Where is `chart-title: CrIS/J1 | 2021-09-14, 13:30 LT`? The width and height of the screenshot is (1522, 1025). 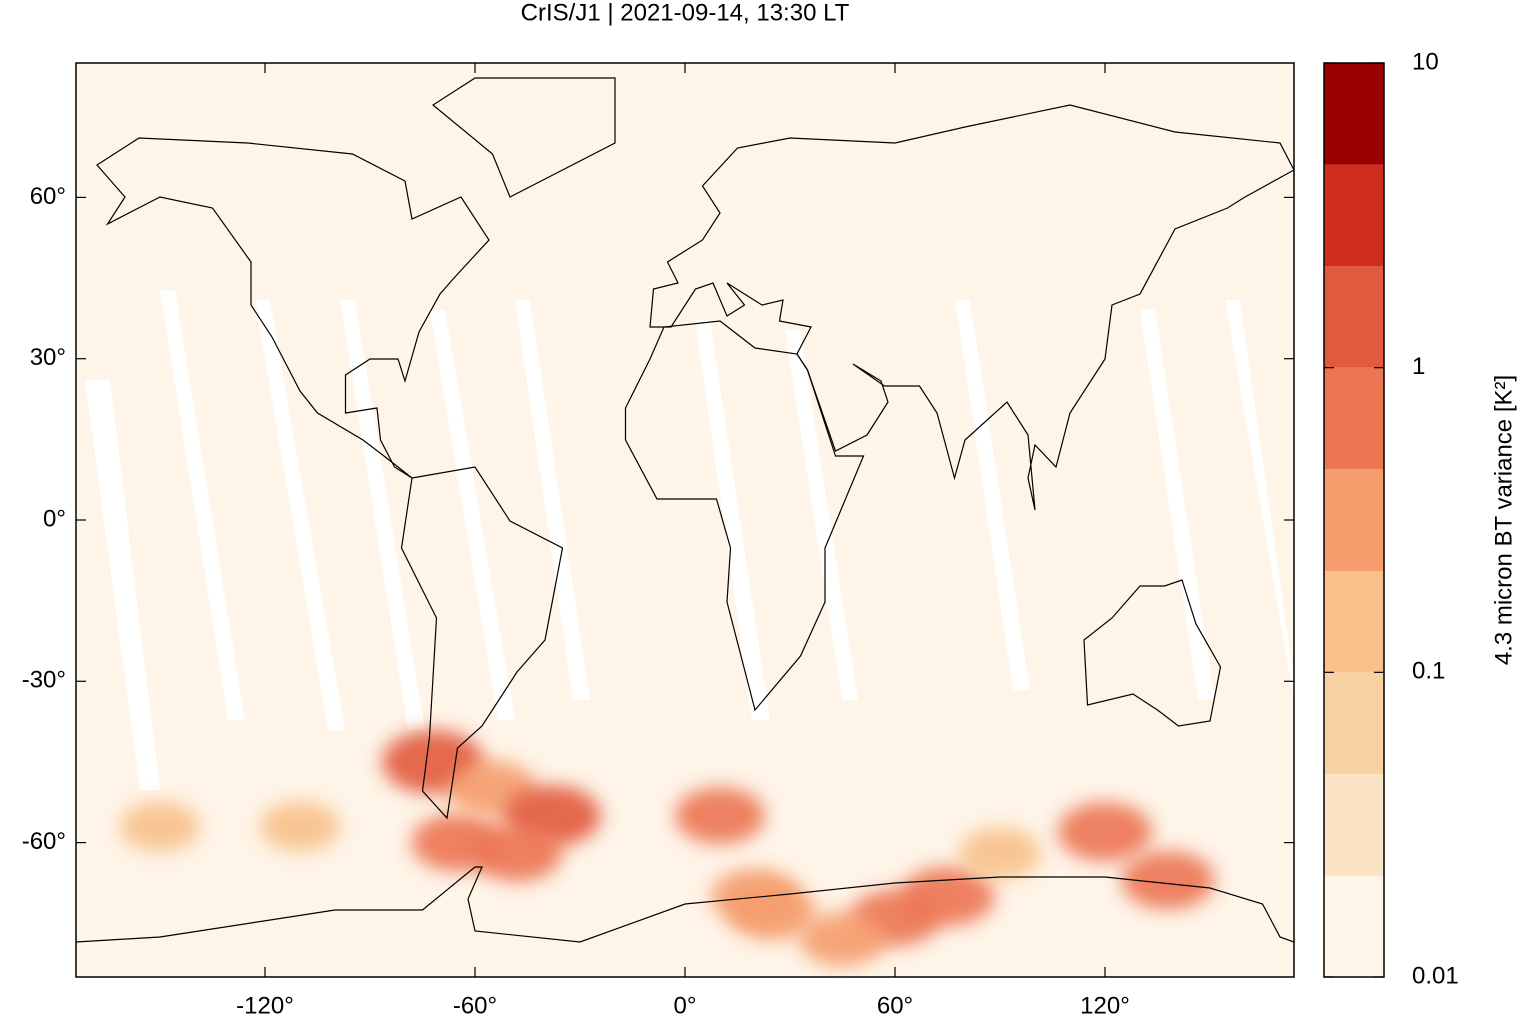
chart-title: CrIS/J1 | 2021-09-14, 13:30 LT is located at coordinates (685, 13).